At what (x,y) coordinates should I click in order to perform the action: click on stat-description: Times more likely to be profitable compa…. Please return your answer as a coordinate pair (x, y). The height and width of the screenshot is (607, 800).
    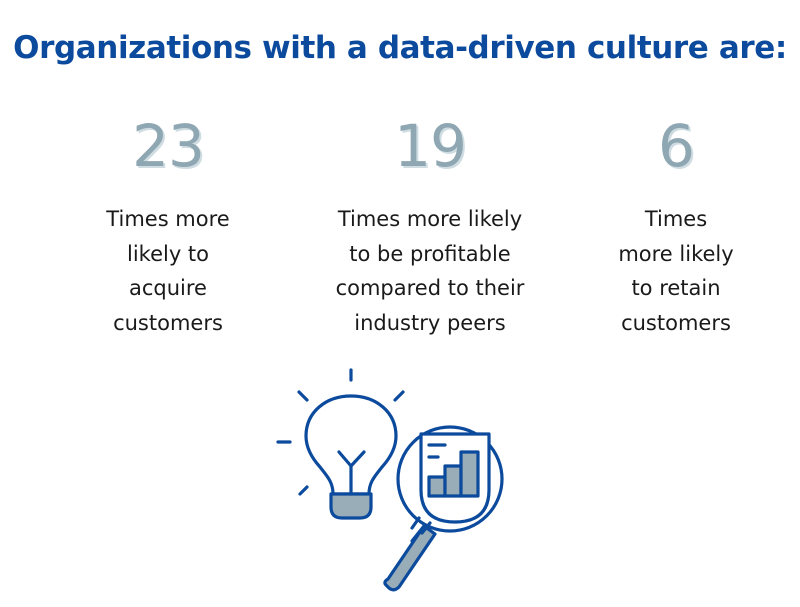
    Looking at the image, I should click on (430, 271).